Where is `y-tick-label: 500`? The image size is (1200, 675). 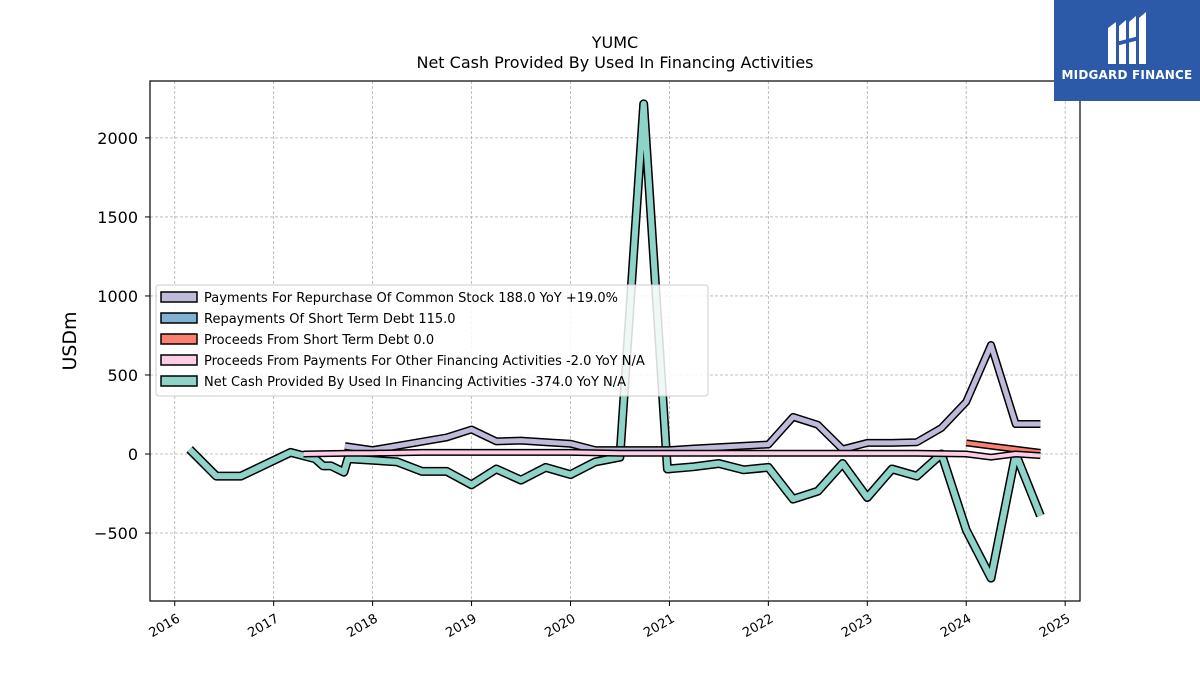
y-tick-label: 500 is located at coordinates (122, 375).